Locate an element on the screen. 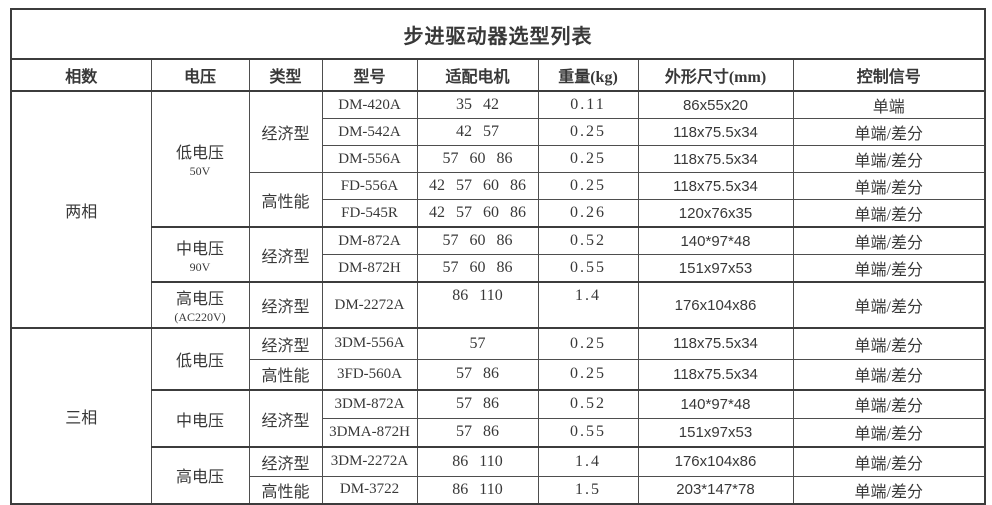 The height and width of the screenshot is (505, 992). table-title: 步进驱动器选型列表 is located at coordinates (498, 34).